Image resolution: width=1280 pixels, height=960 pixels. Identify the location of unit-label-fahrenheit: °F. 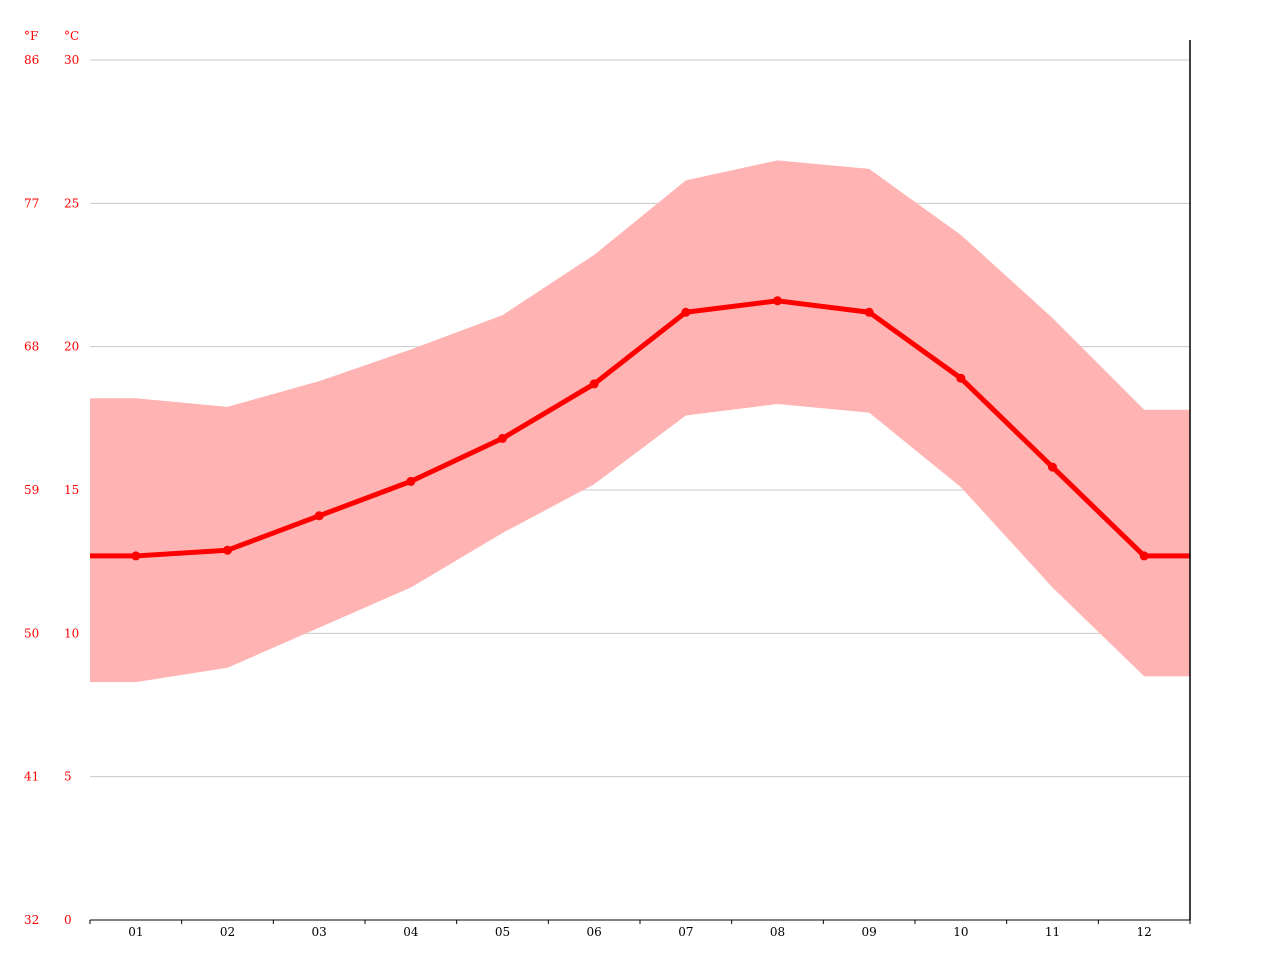
(31, 36).